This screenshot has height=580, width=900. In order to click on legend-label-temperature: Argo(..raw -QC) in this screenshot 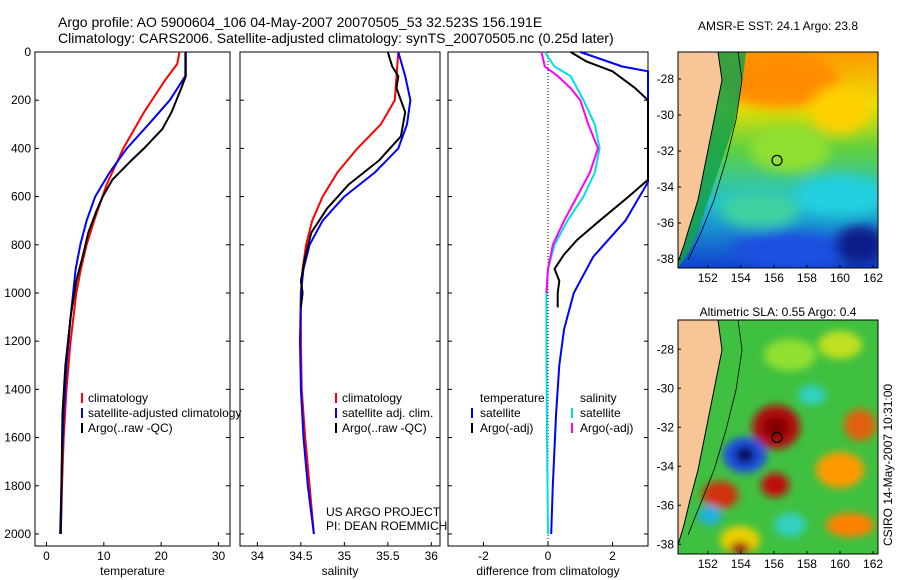, I will do `click(130, 428)`.